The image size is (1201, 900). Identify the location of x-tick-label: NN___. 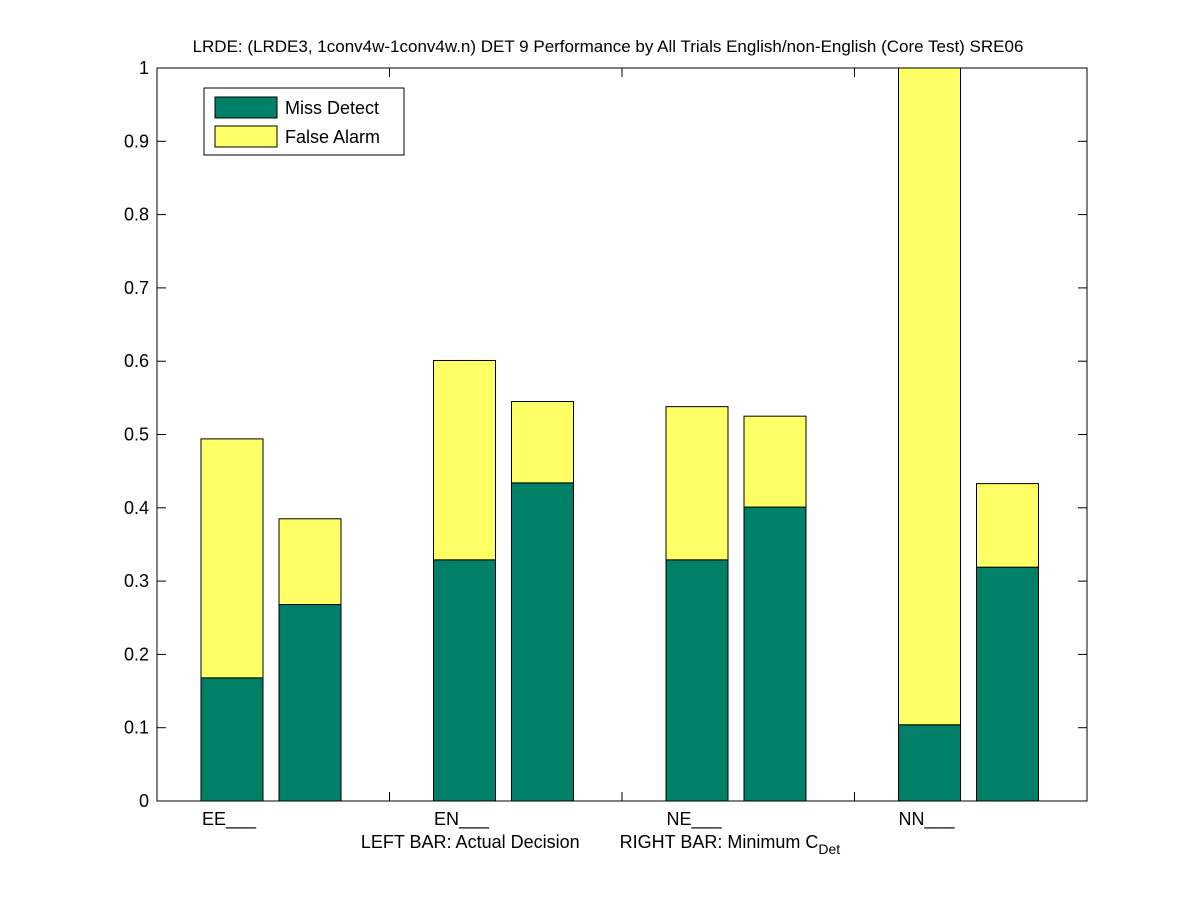
(926, 819).